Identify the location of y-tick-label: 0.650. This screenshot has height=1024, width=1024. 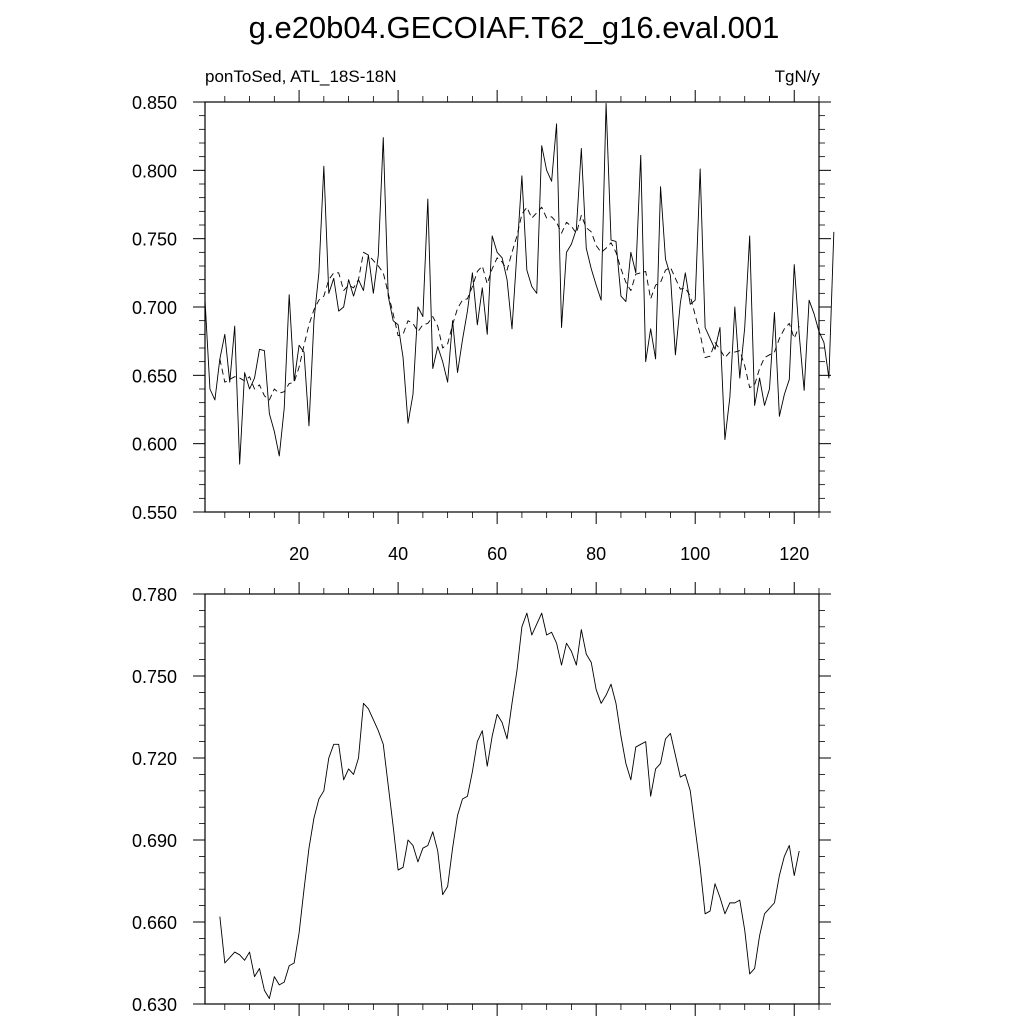
(154, 376).